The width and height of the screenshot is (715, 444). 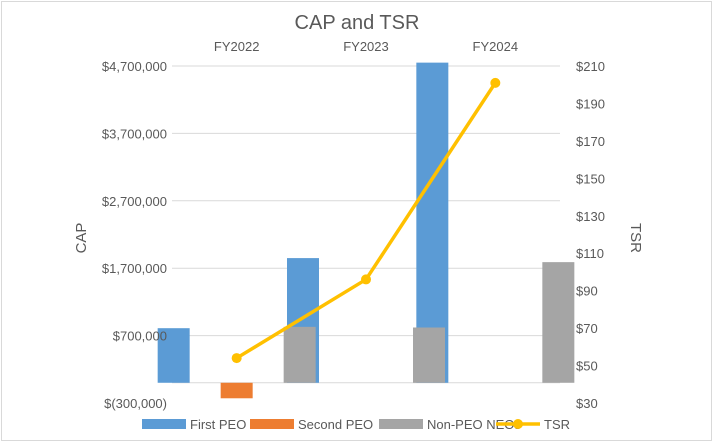 I want to click on tsr-point-fy2023, so click(x=366, y=279).